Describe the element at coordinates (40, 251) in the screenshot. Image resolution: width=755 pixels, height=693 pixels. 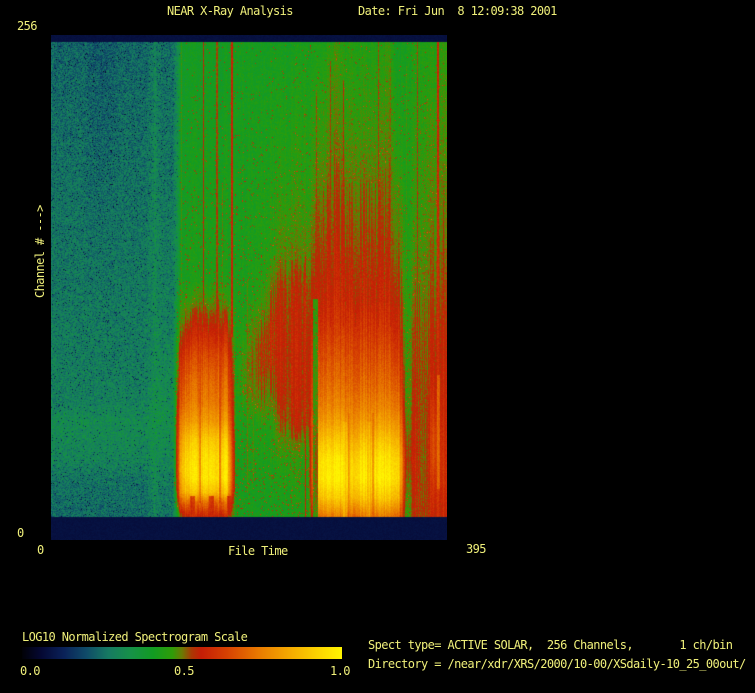
I see `y-axis-label: Channel # --->` at that location.